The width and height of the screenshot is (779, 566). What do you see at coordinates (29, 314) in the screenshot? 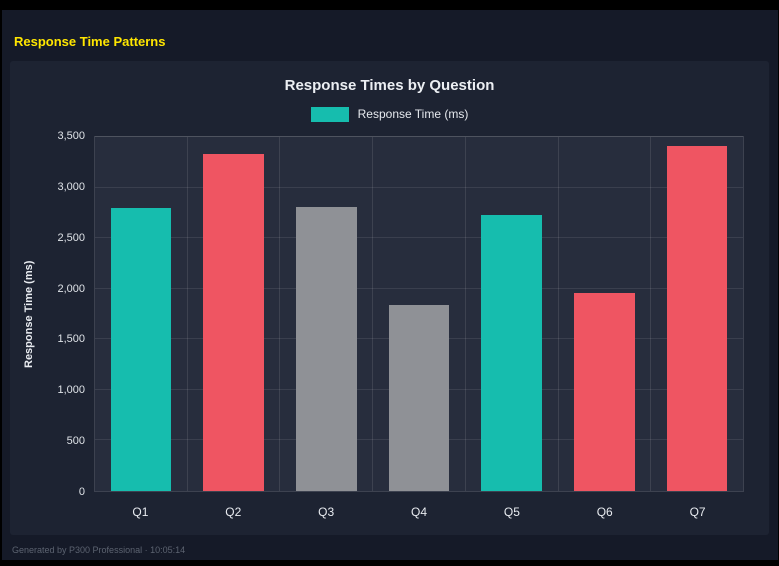
I see `y-axis-label: Response Time (ms)` at bounding box center [29, 314].